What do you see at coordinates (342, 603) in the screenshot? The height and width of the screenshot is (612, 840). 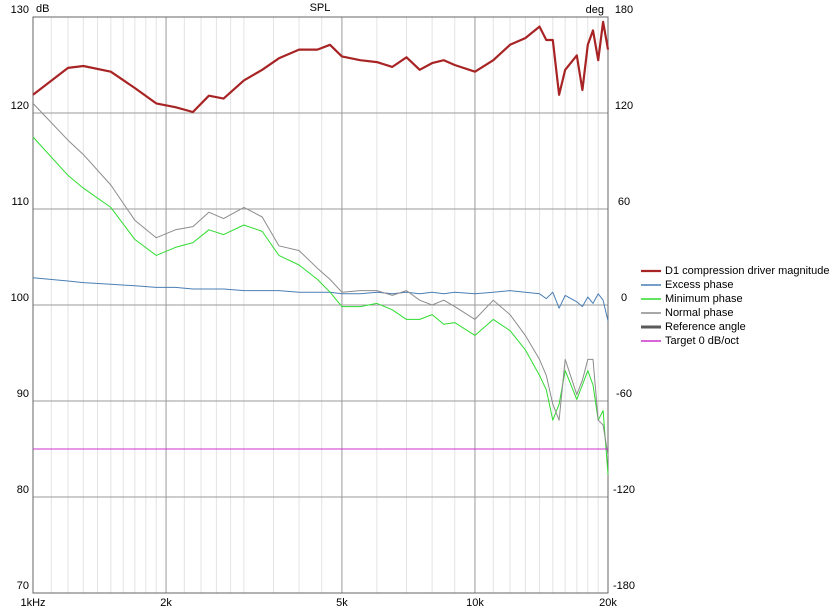 I see `x-tick-label: 5k` at bounding box center [342, 603].